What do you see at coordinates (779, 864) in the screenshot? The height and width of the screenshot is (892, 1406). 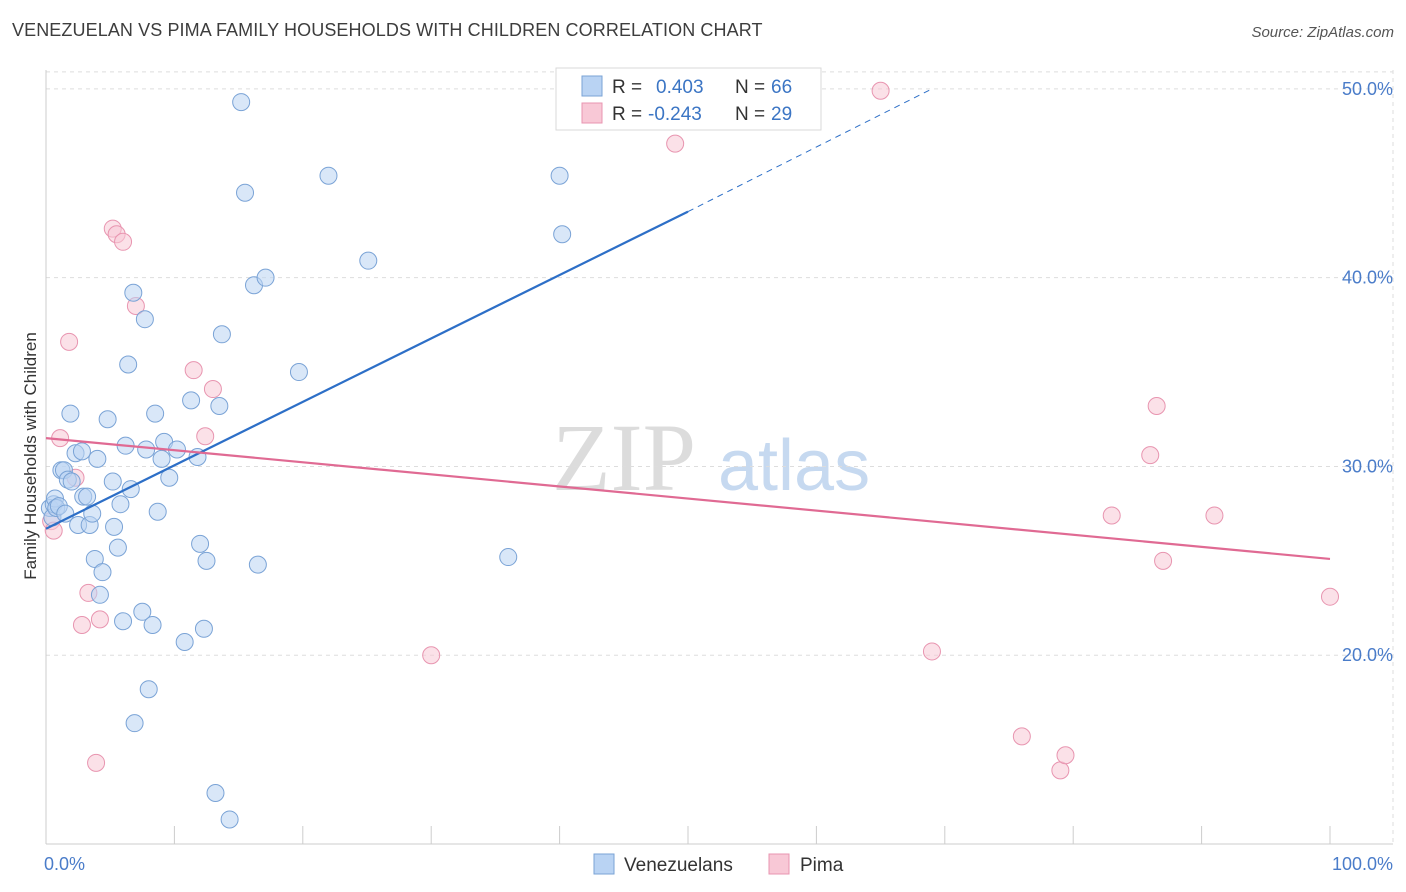 I see `legend-pima-swatch` at bounding box center [779, 864].